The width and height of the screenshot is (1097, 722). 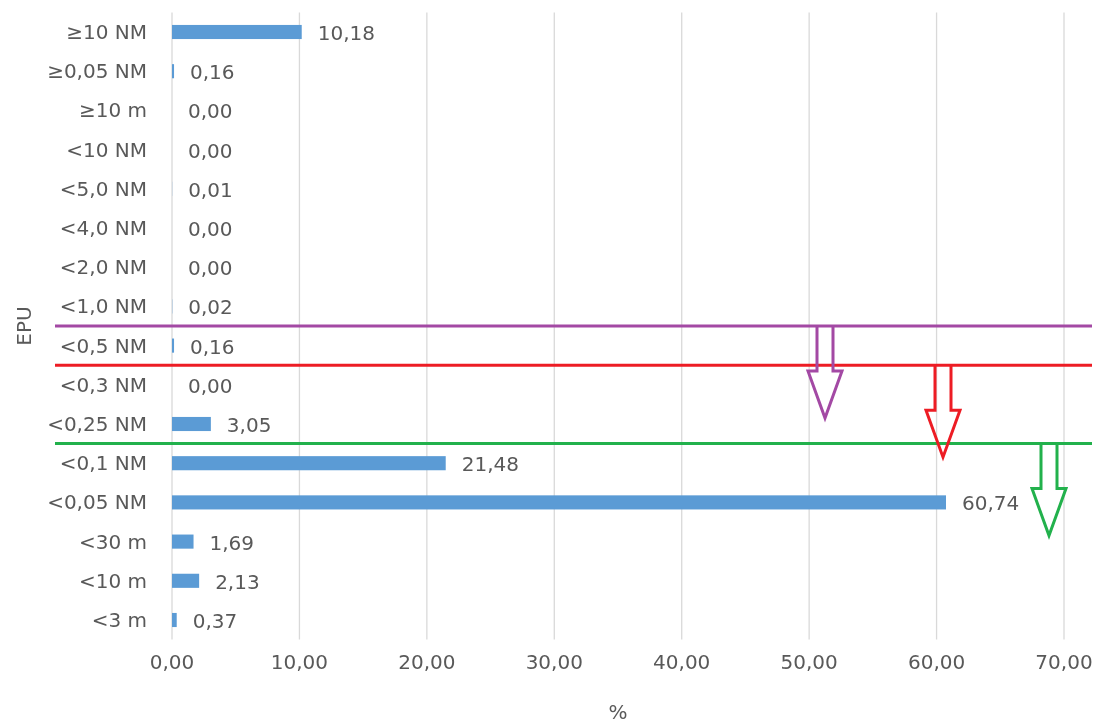 What do you see at coordinates (112, 110) in the screenshot?
I see `y-tick-label: ≥10 m` at bounding box center [112, 110].